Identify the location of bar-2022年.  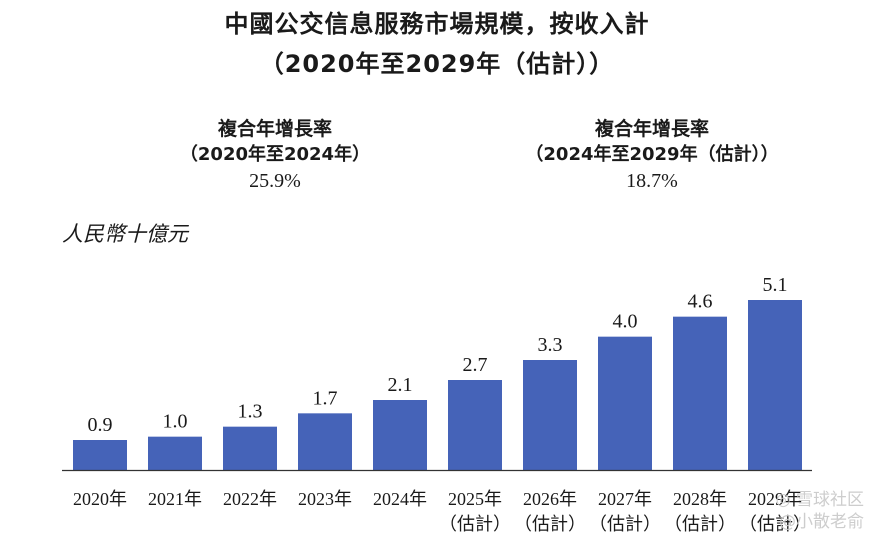
(250, 448).